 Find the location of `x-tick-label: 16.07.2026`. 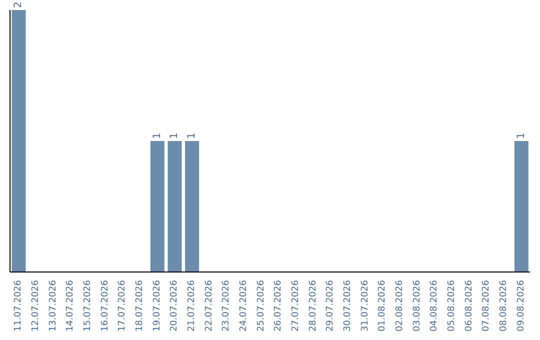

x-tick-label: 16.07.2026 is located at coordinates (105, 306).